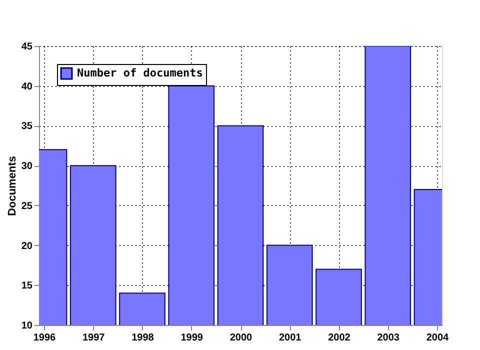 The height and width of the screenshot is (350, 480). What do you see at coordinates (44, 338) in the screenshot?
I see `x-tick-label: 1996` at bounding box center [44, 338].